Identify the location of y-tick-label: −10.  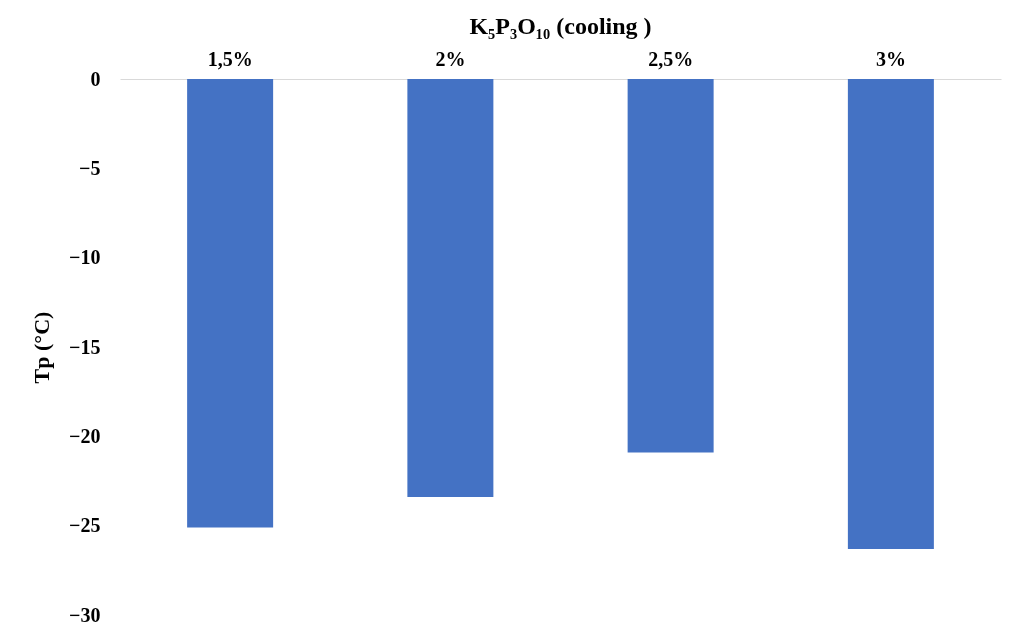
(85, 257).